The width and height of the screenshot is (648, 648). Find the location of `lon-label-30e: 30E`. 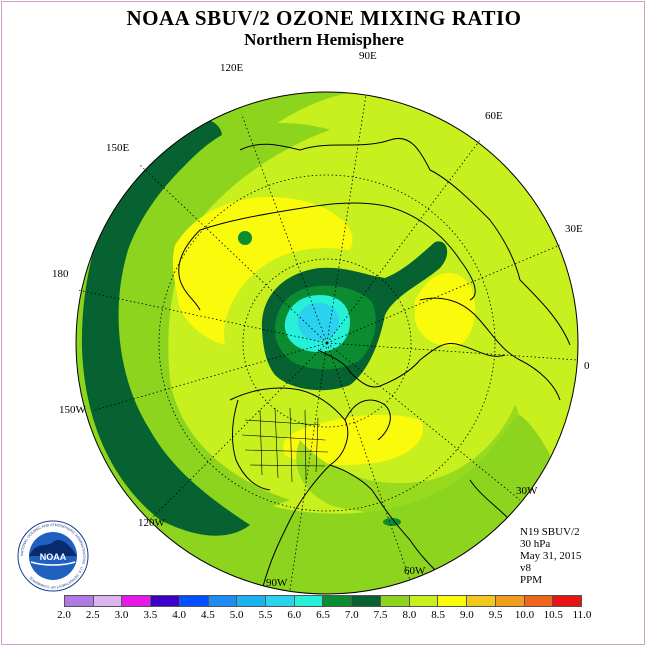

lon-label-30e: 30E is located at coordinates (574, 229).